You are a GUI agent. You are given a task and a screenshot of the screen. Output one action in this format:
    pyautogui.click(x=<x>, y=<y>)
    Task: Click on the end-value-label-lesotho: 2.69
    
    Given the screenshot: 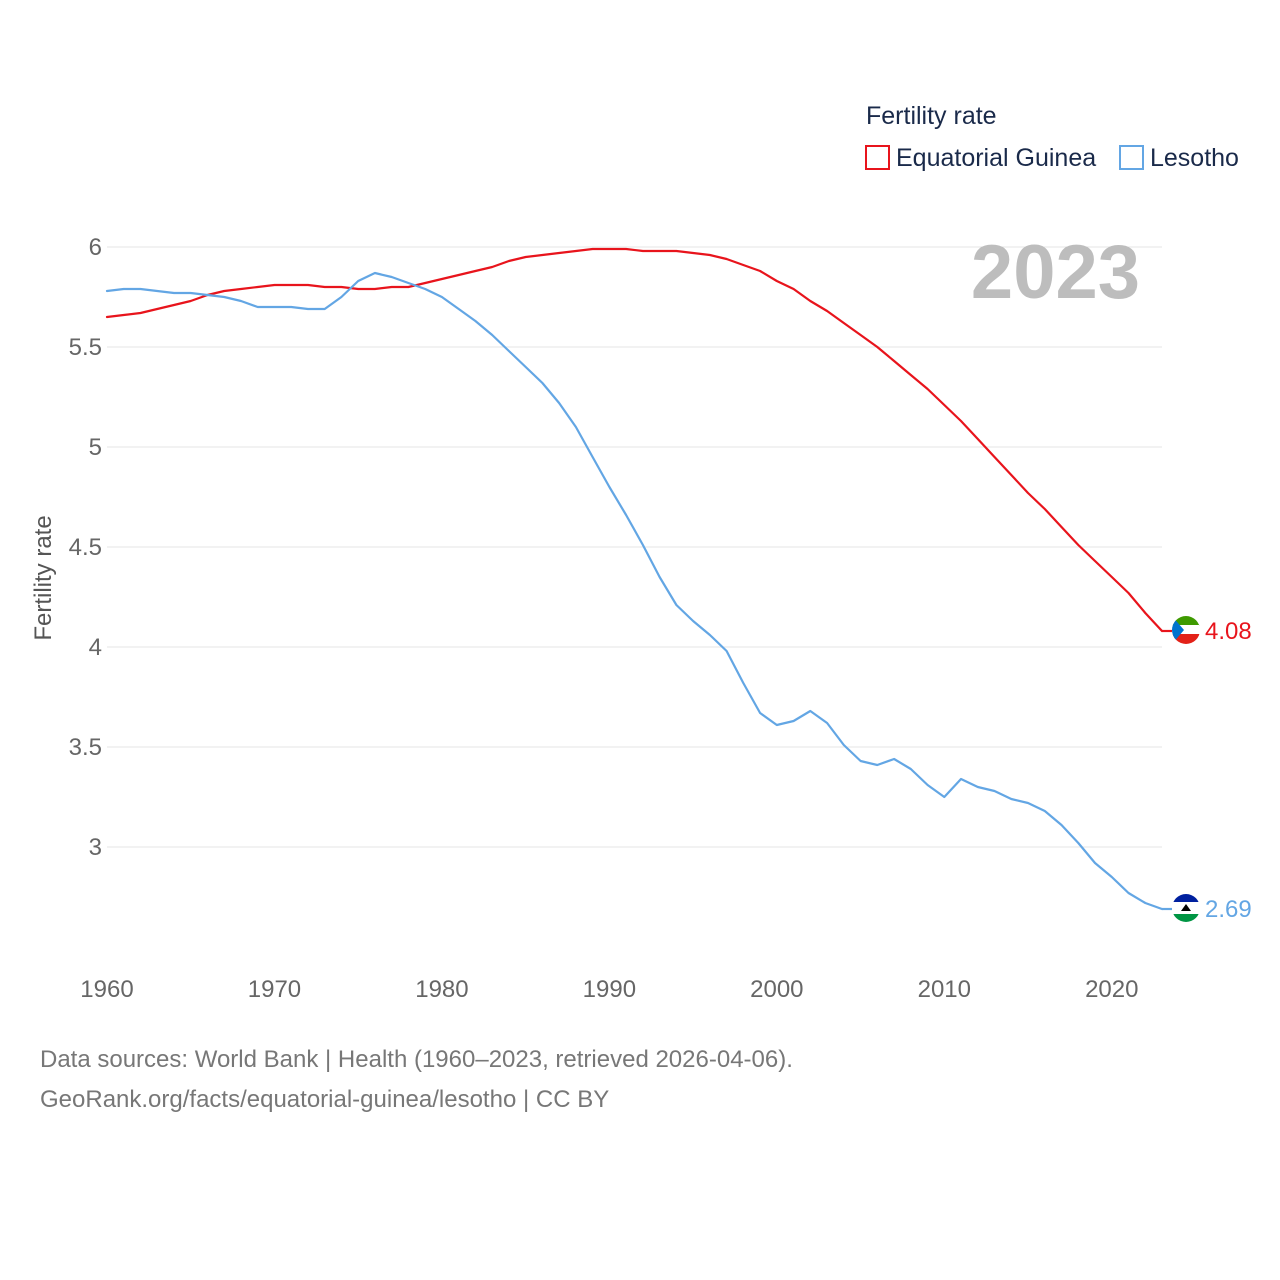 What is the action you would take?
    pyautogui.click(x=1228, y=909)
    